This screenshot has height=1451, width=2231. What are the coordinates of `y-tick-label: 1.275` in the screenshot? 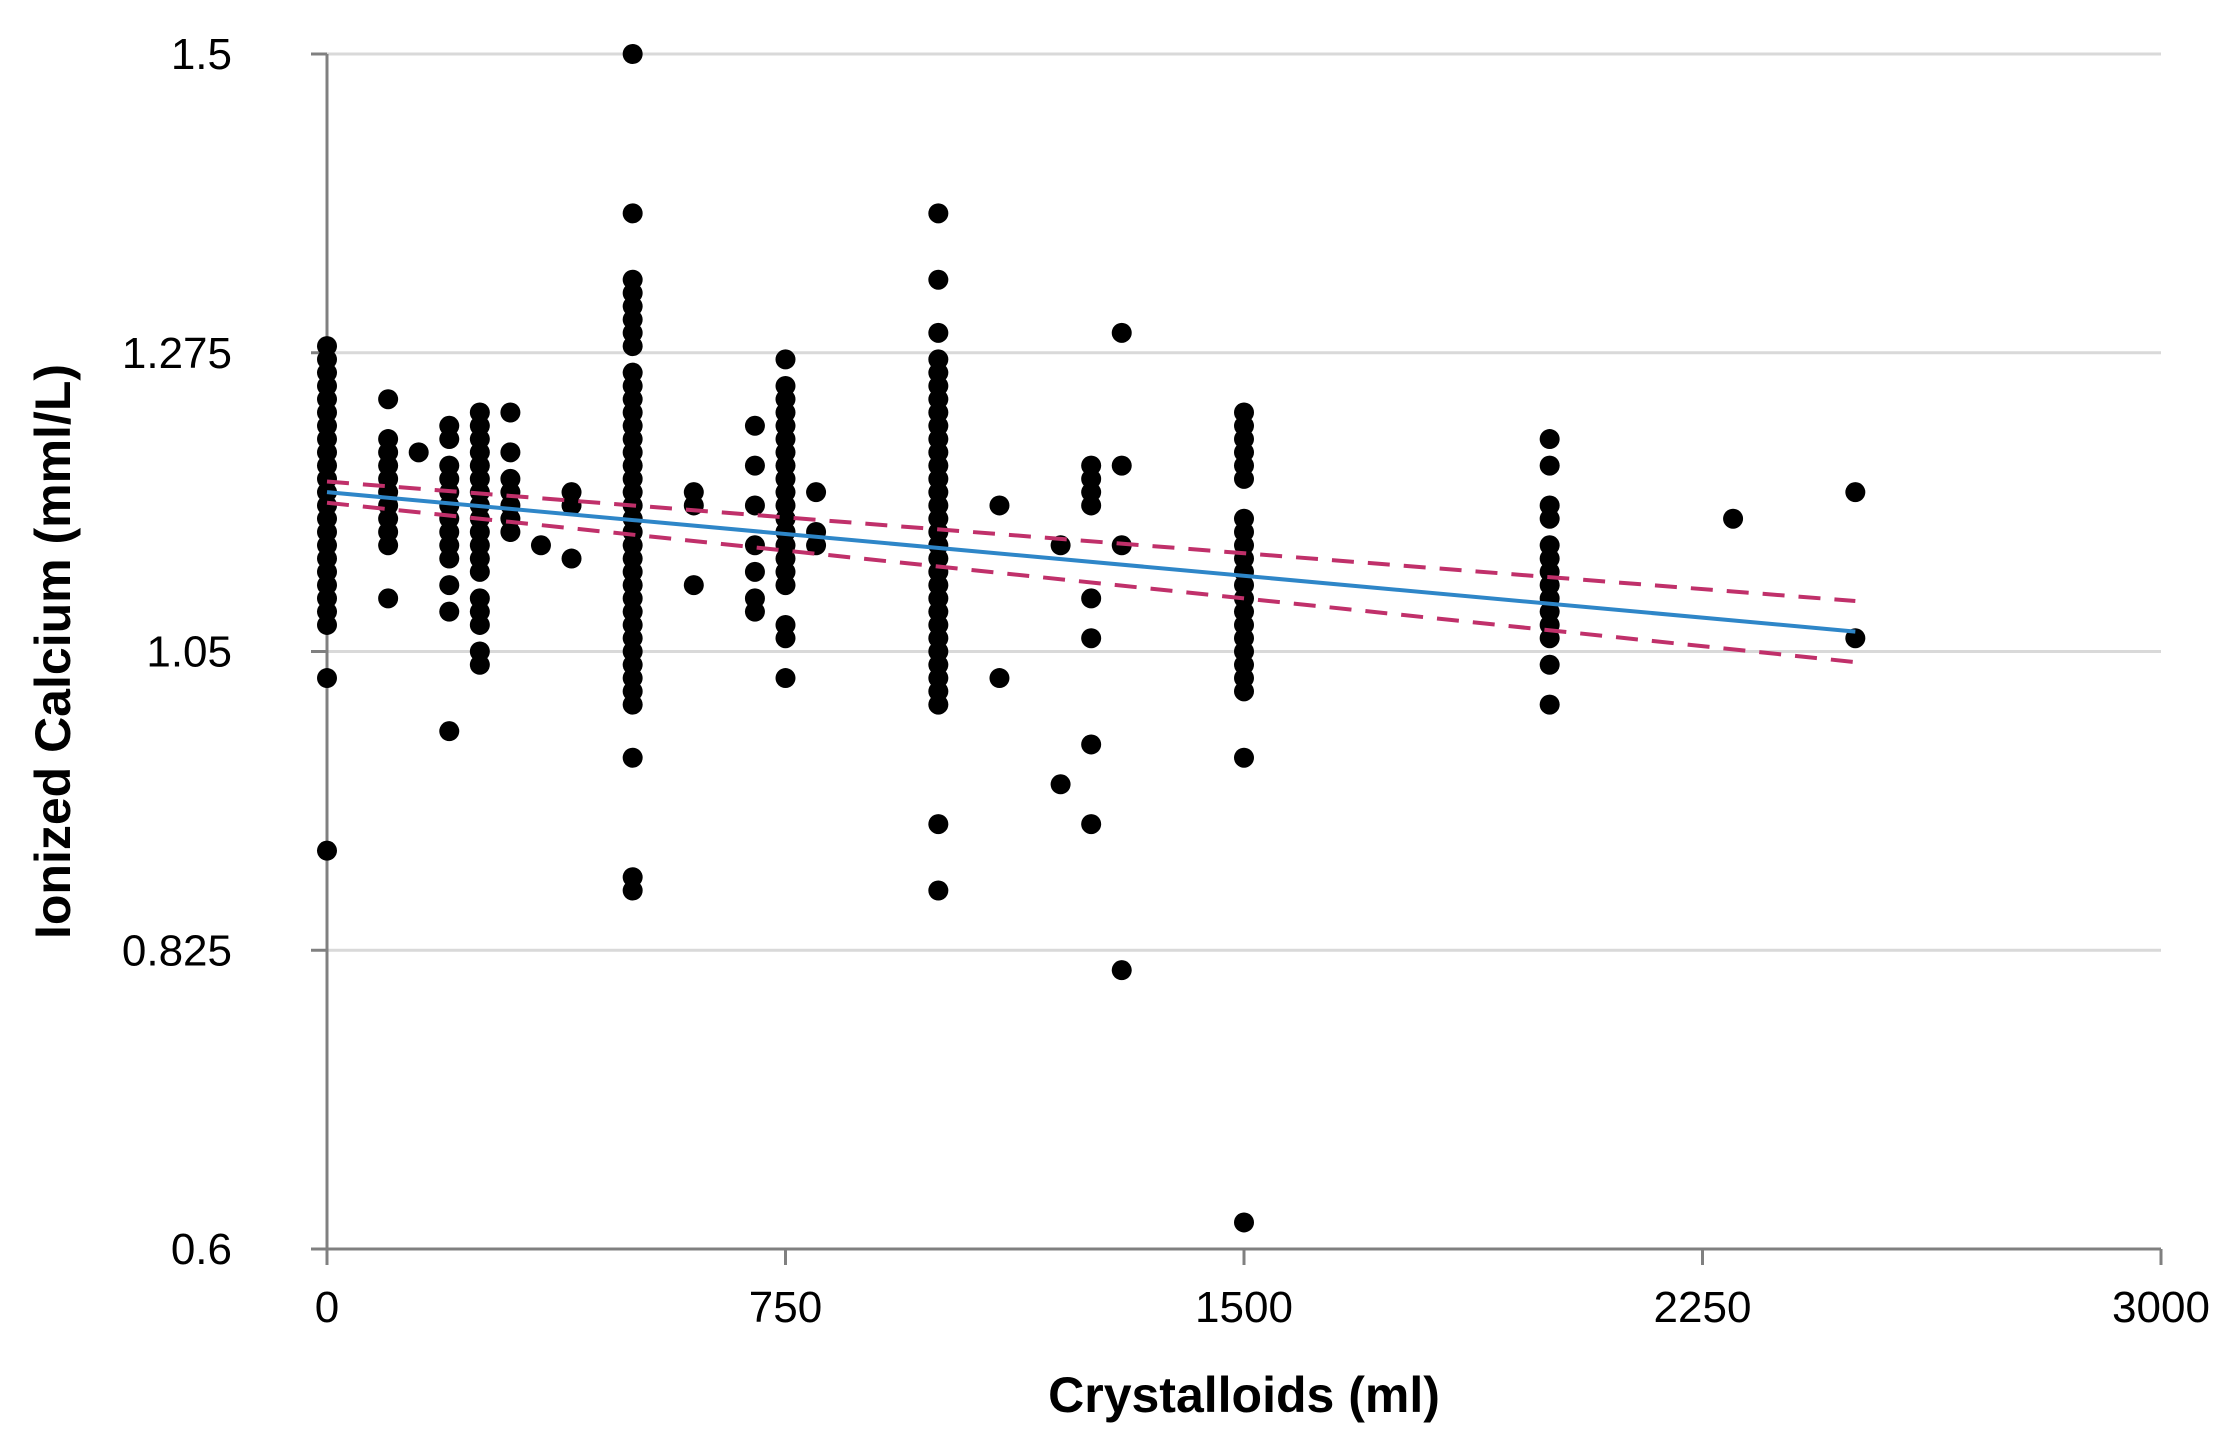 It's located at (177, 353).